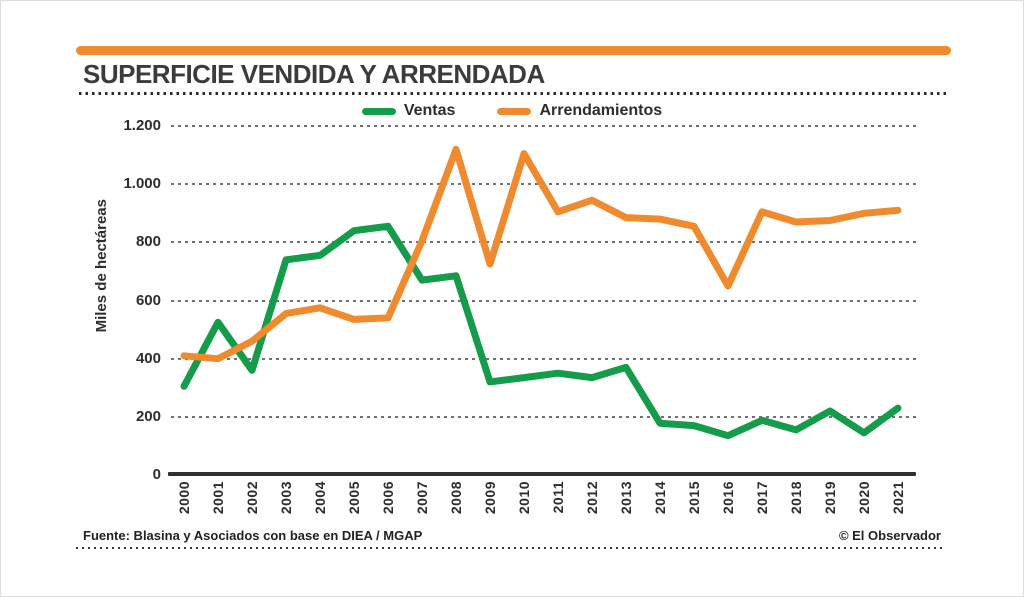 This screenshot has width=1024, height=597. Describe the element at coordinates (898, 498) in the screenshot. I see `x-tick-label: 2021` at that location.